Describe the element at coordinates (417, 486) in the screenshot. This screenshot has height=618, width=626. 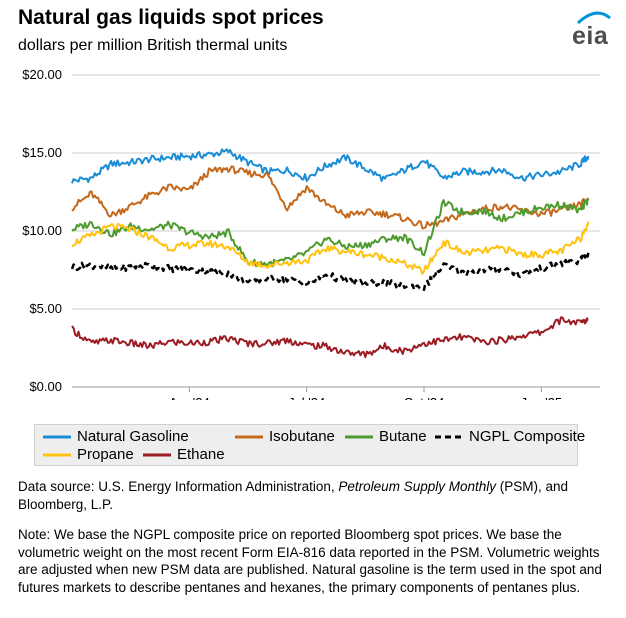
I see `data-source-publication: Petroleum Supply Monthly` at that location.